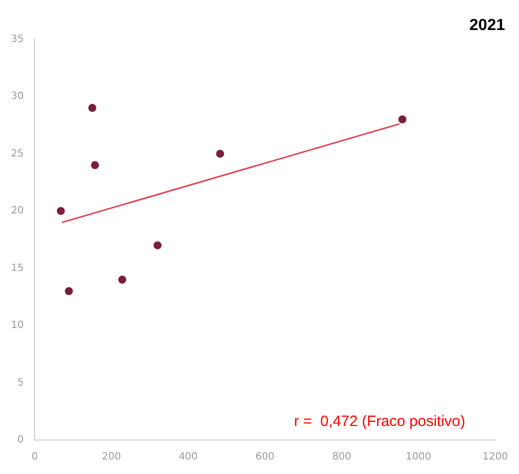 The width and height of the screenshot is (519, 474). Describe the element at coordinates (342, 457) in the screenshot. I see `x-tick-label: 800` at that location.